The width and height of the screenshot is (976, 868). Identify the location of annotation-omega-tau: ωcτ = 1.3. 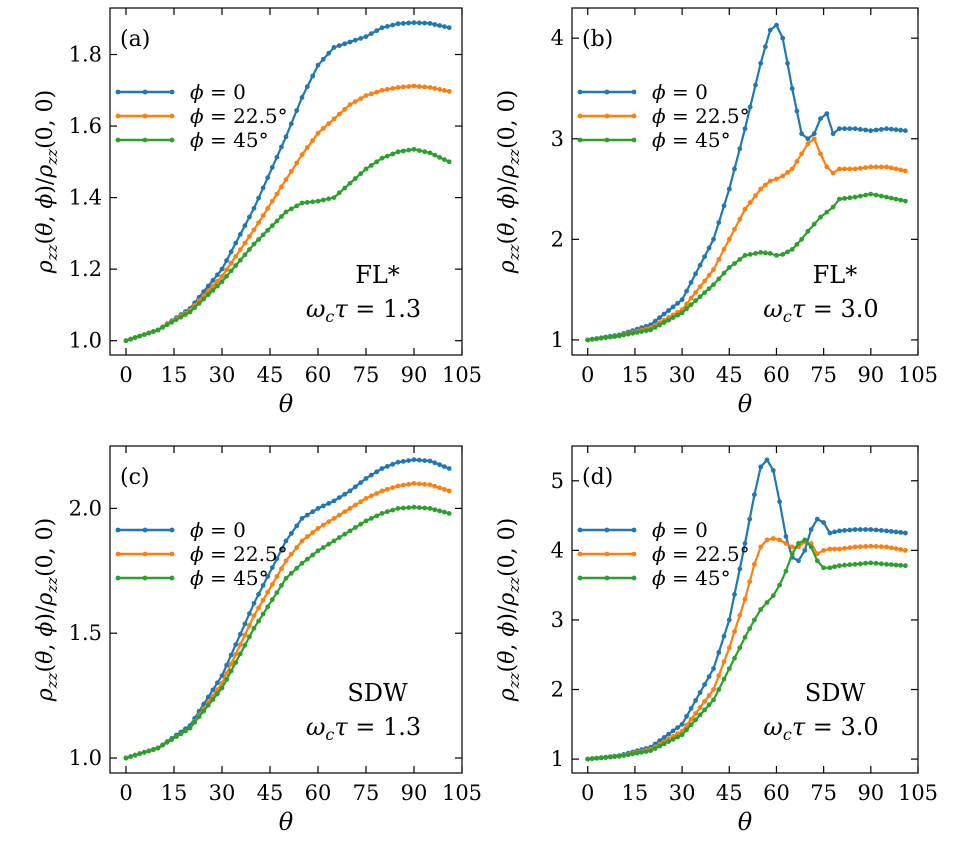
(363, 310).